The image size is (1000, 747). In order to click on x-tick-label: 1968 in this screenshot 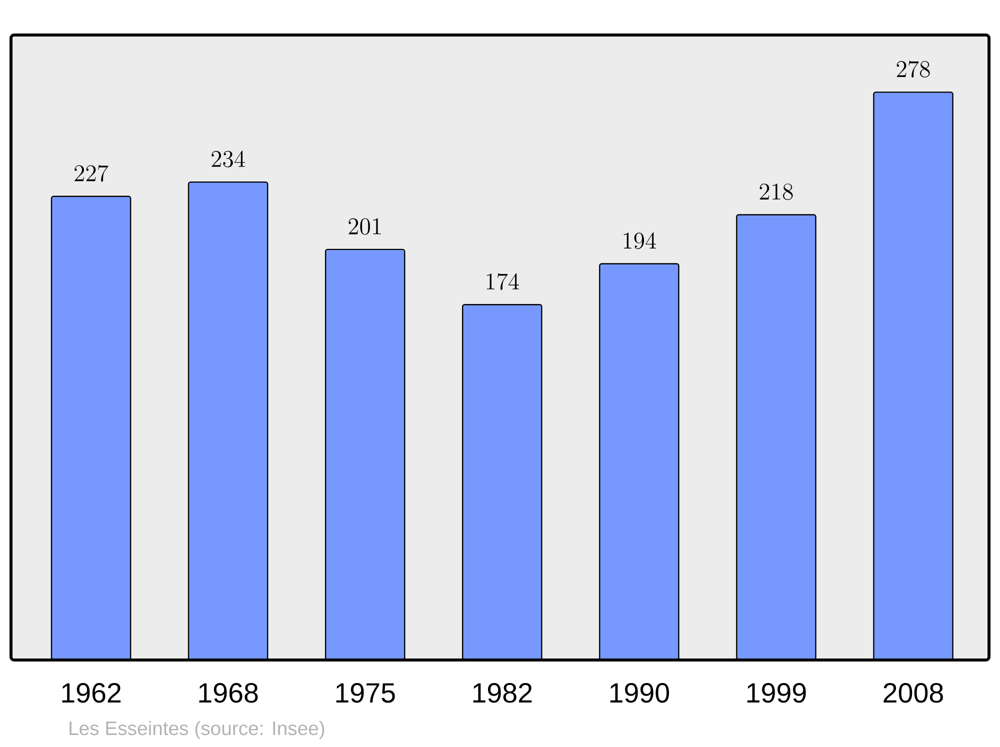, I will do `click(228, 693)`.